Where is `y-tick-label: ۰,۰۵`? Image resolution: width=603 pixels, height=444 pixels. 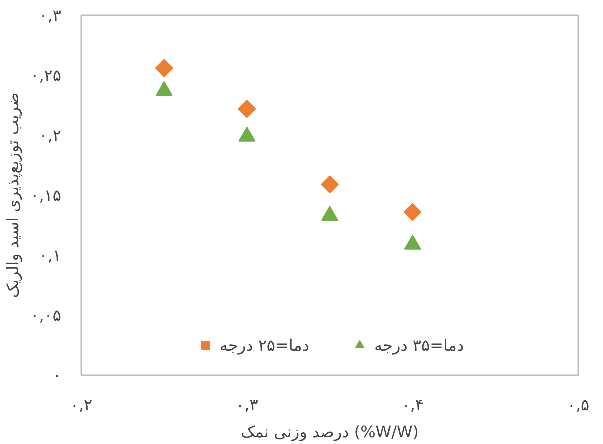 y-tick-label: ۰,۰۵ is located at coordinates (46, 315).